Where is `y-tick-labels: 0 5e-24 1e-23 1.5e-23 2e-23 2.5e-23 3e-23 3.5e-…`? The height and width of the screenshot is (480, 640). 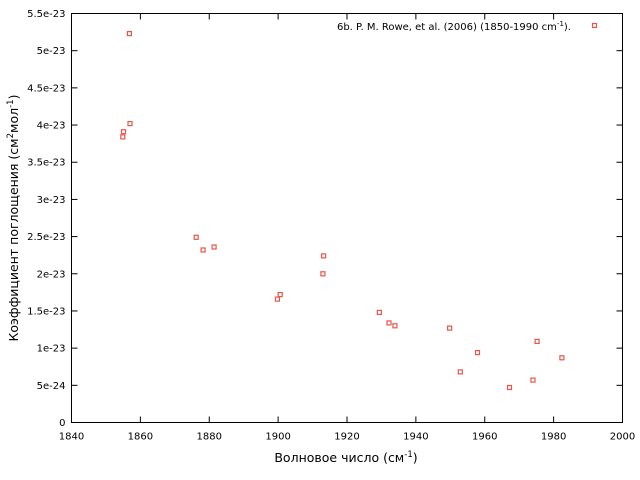 y-tick-labels: 0 5e-24 1e-23 1.5e-23 2e-23 2.5e-23 3e-23 3.5e-… is located at coordinates (46, 219).